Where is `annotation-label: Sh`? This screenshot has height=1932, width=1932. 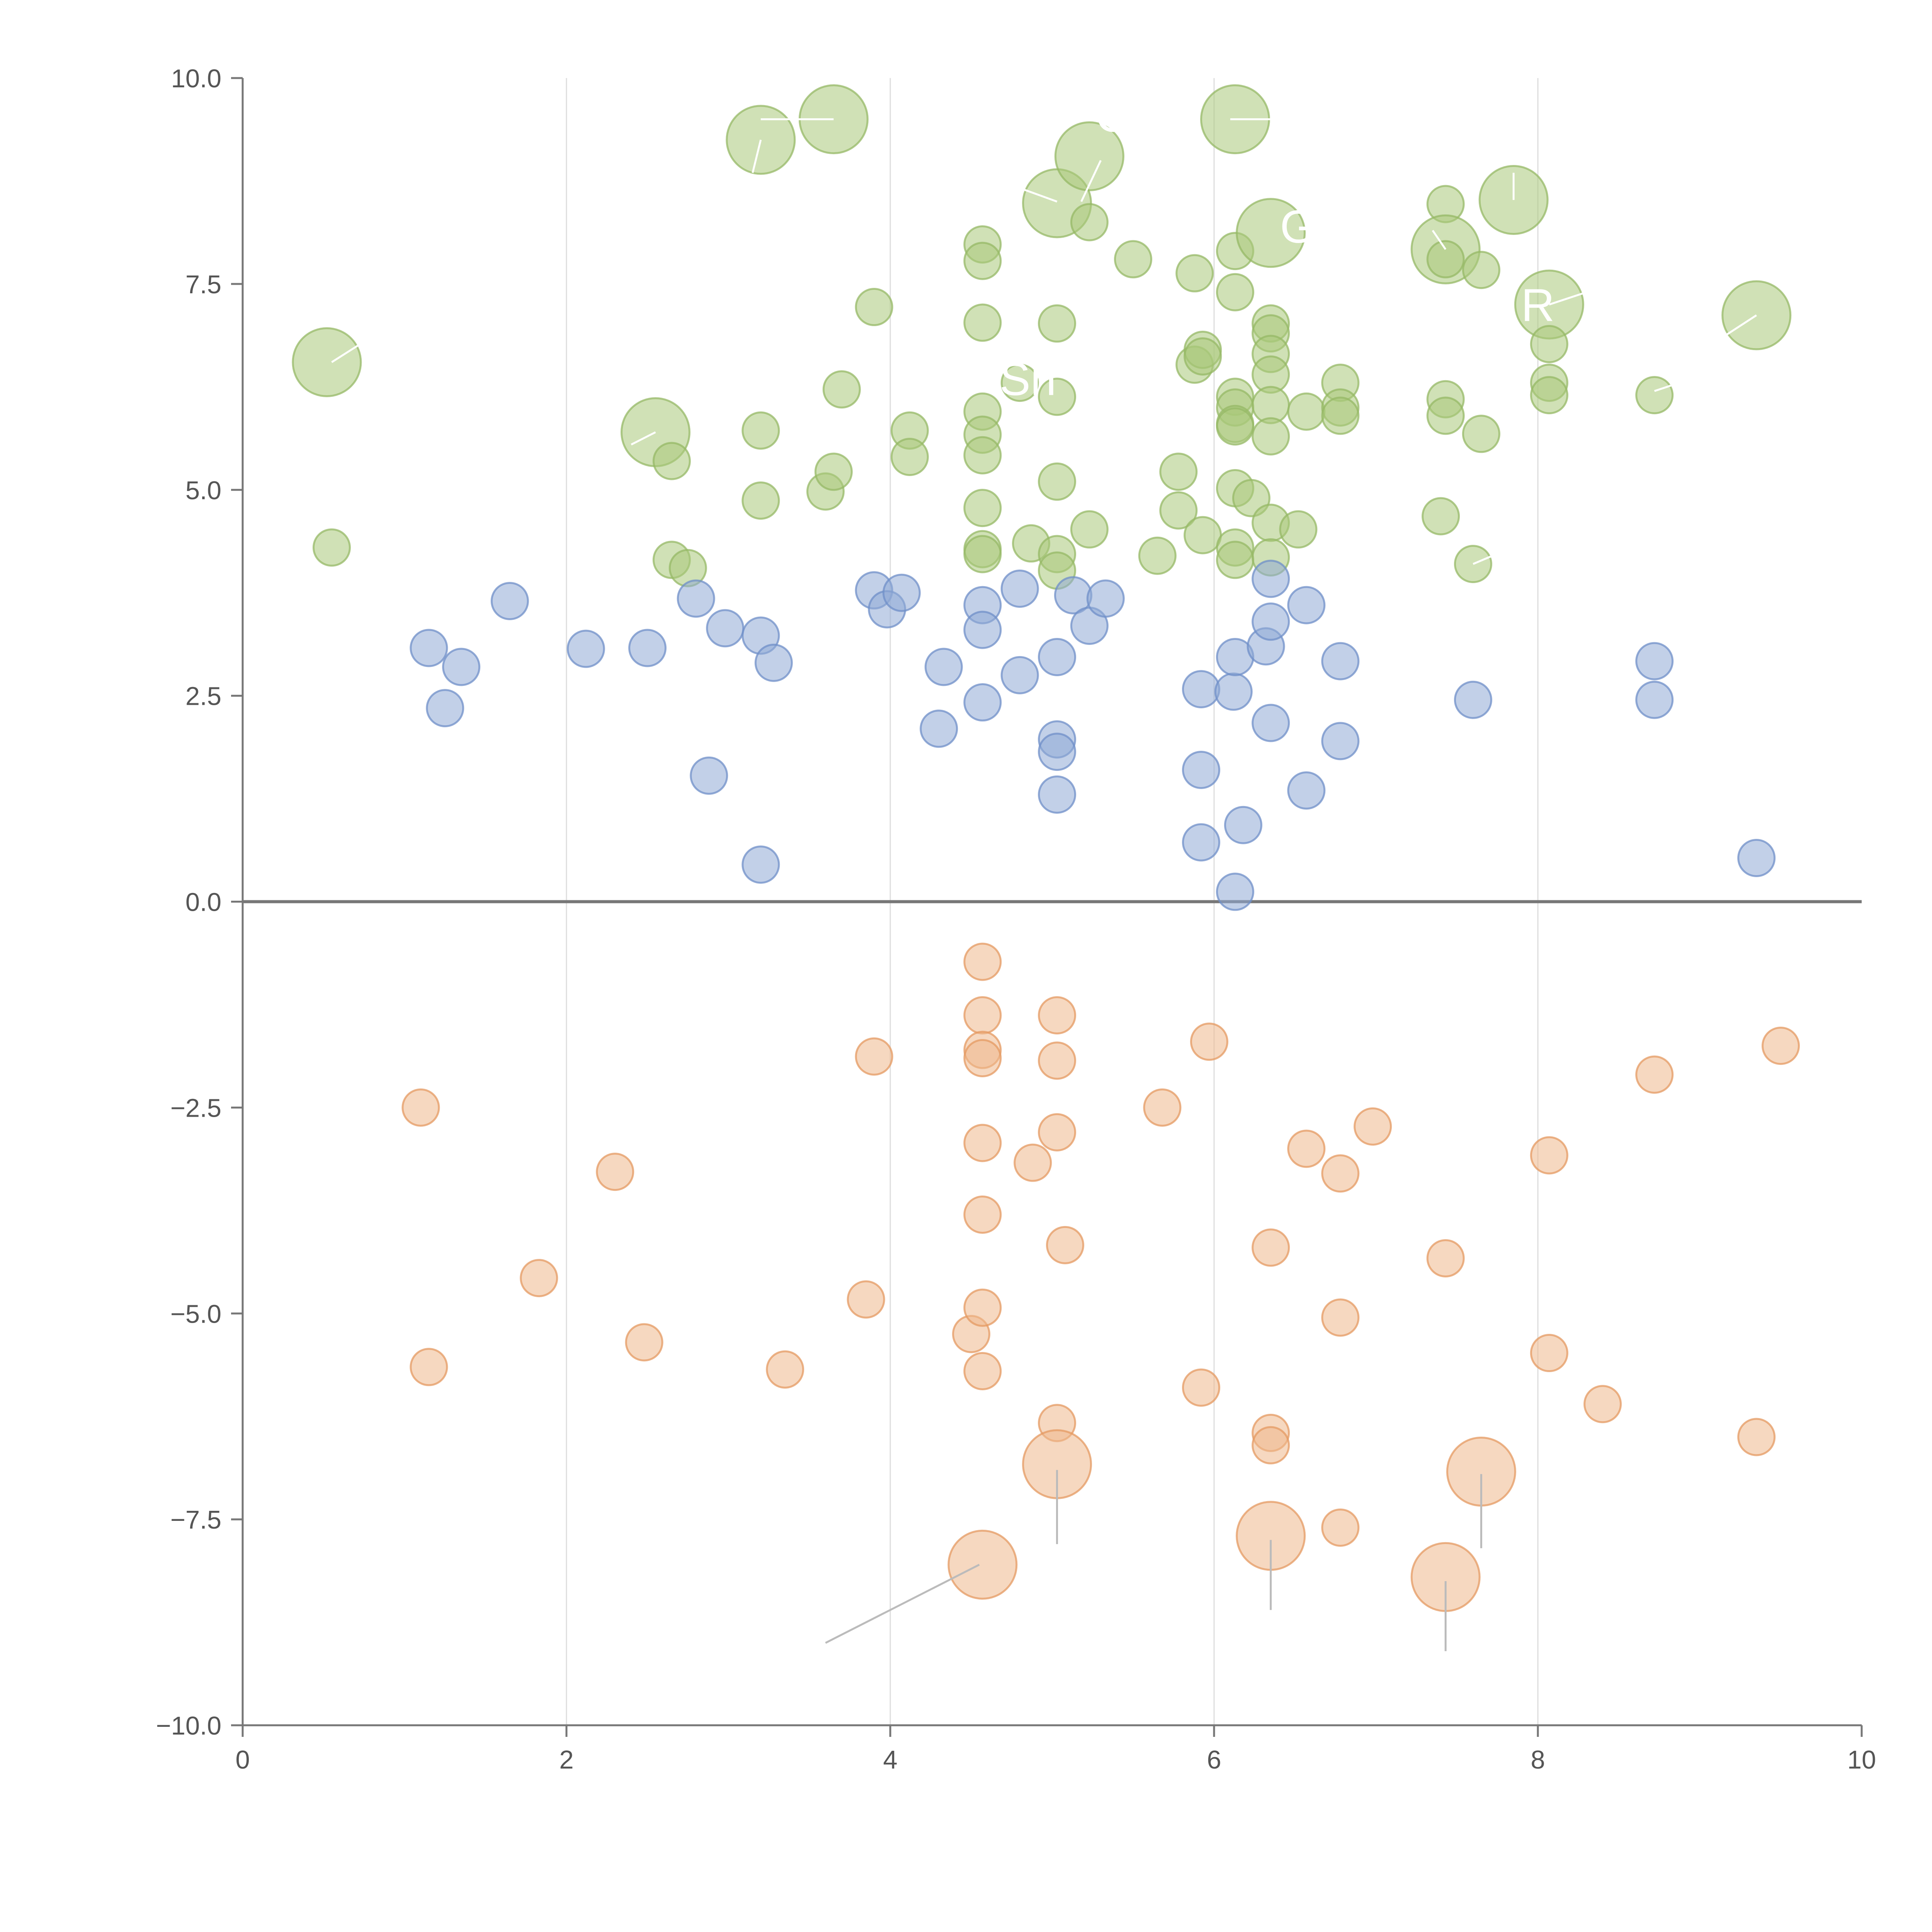
annotation-label: Sh is located at coordinates (1028, 379).